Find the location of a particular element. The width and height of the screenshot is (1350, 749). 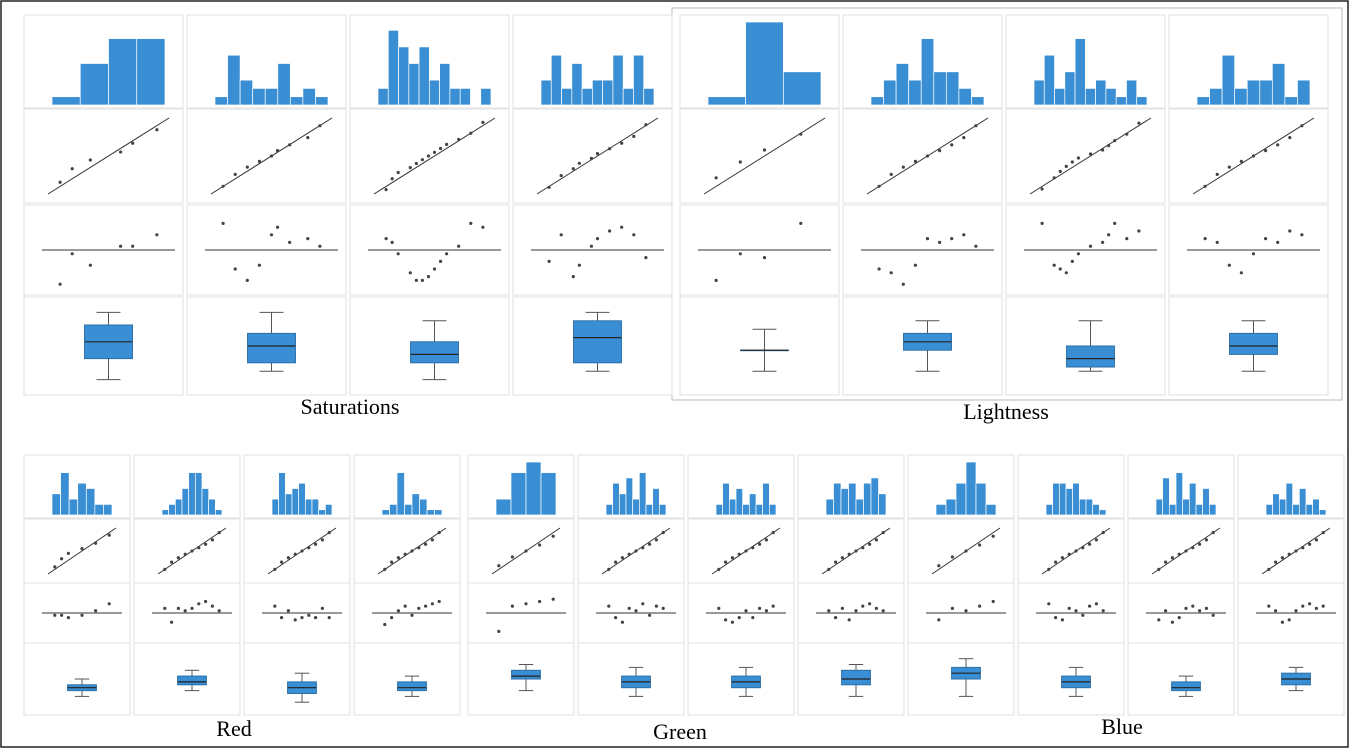

group-label: Blue is located at coordinates (1122, 726).